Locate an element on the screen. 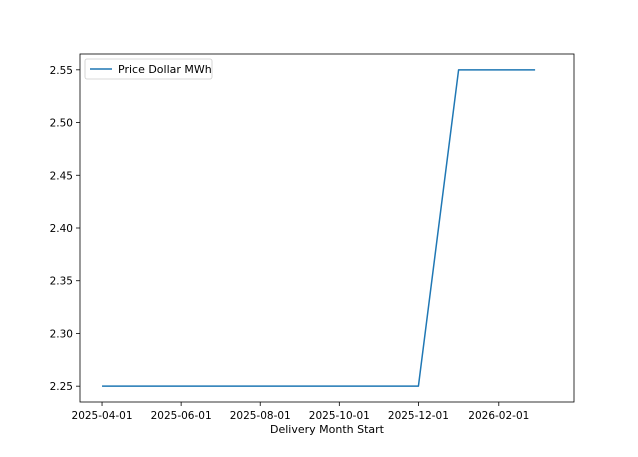 This screenshot has width=638, height=457. x-axis-label: Delivery Month Start is located at coordinates (327, 429).